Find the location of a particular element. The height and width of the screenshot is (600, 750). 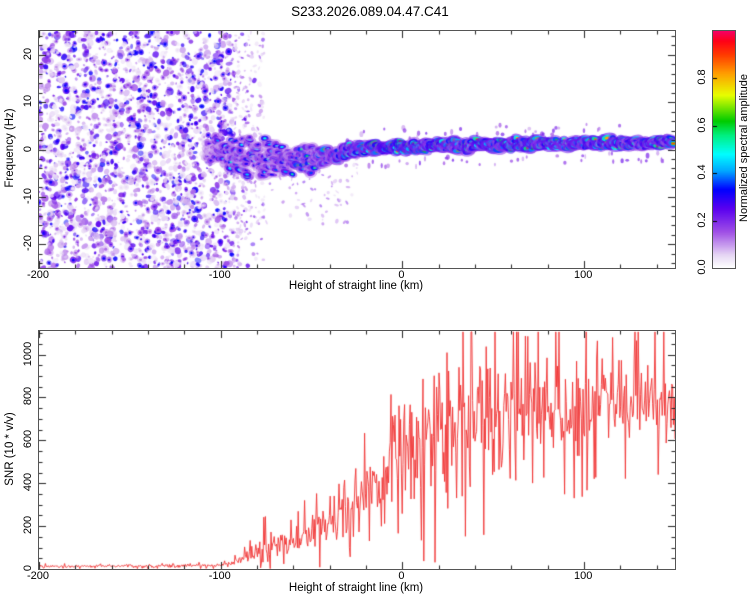

tick-label: -10 is located at coordinates (28, 195).